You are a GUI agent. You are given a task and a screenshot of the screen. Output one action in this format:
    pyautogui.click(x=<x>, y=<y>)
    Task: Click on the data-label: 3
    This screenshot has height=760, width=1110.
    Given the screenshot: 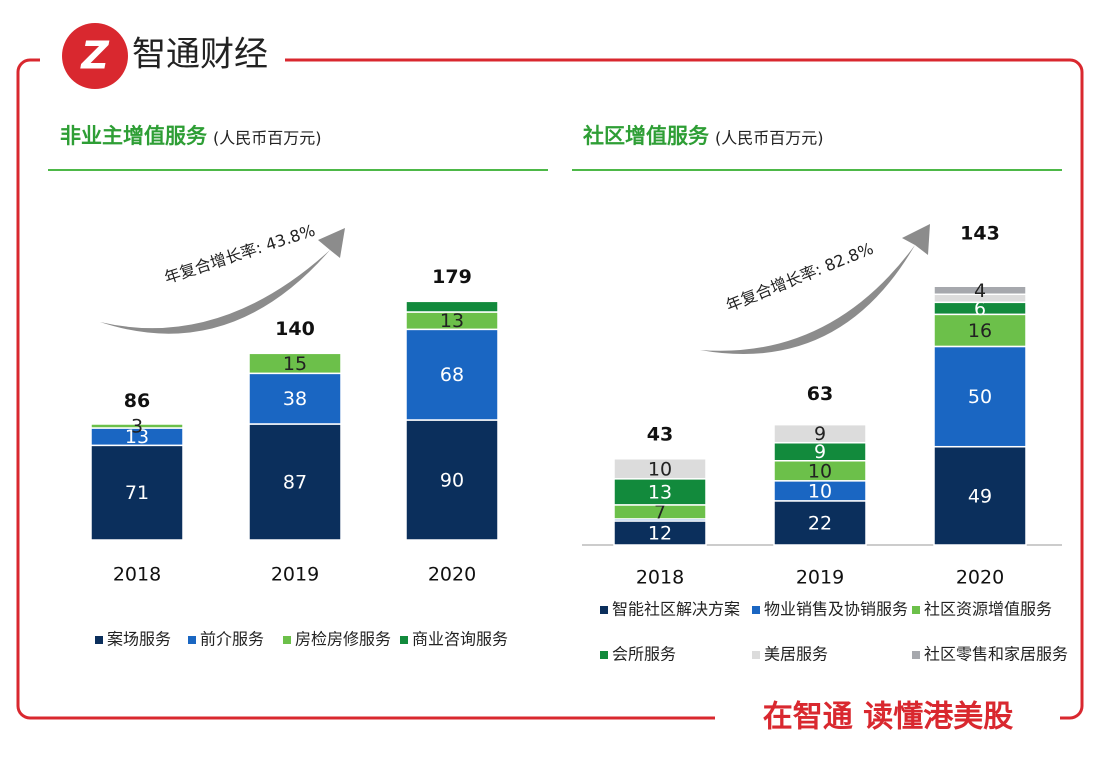 What is the action you would take?
    pyautogui.click(x=137, y=427)
    